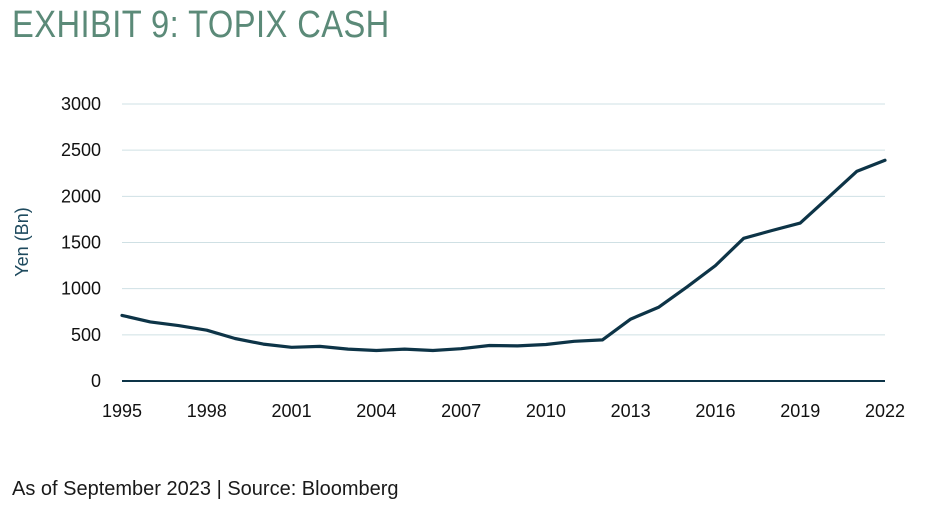  Describe the element at coordinates (800, 411) in the screenshot. I see `x-tick-label: 2019` at that location.